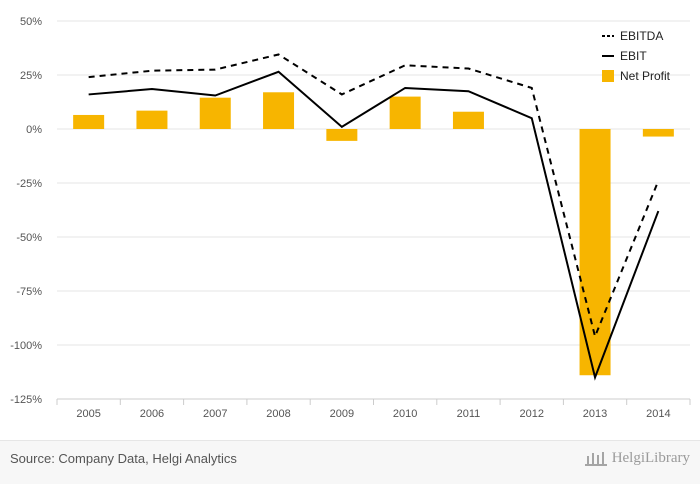  What do you see at coordinates (608, 76) in the screenshot?
I see `legend-swatch-net-profit` at bounding box center [608, 76].